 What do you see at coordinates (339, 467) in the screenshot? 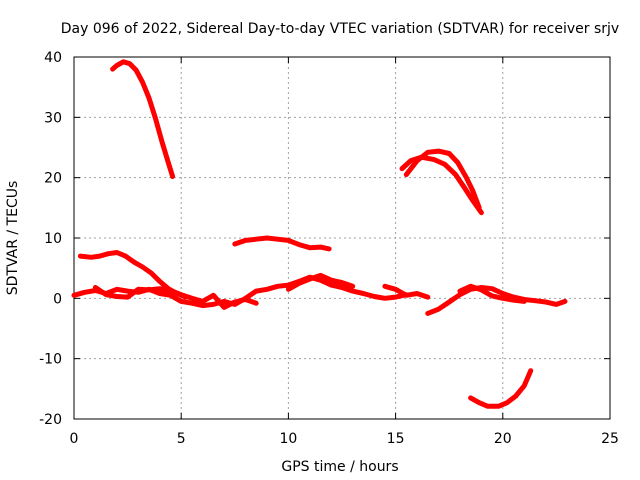
I see `x-axis-label: GPS time / hours` at bounding box center [339, 467].